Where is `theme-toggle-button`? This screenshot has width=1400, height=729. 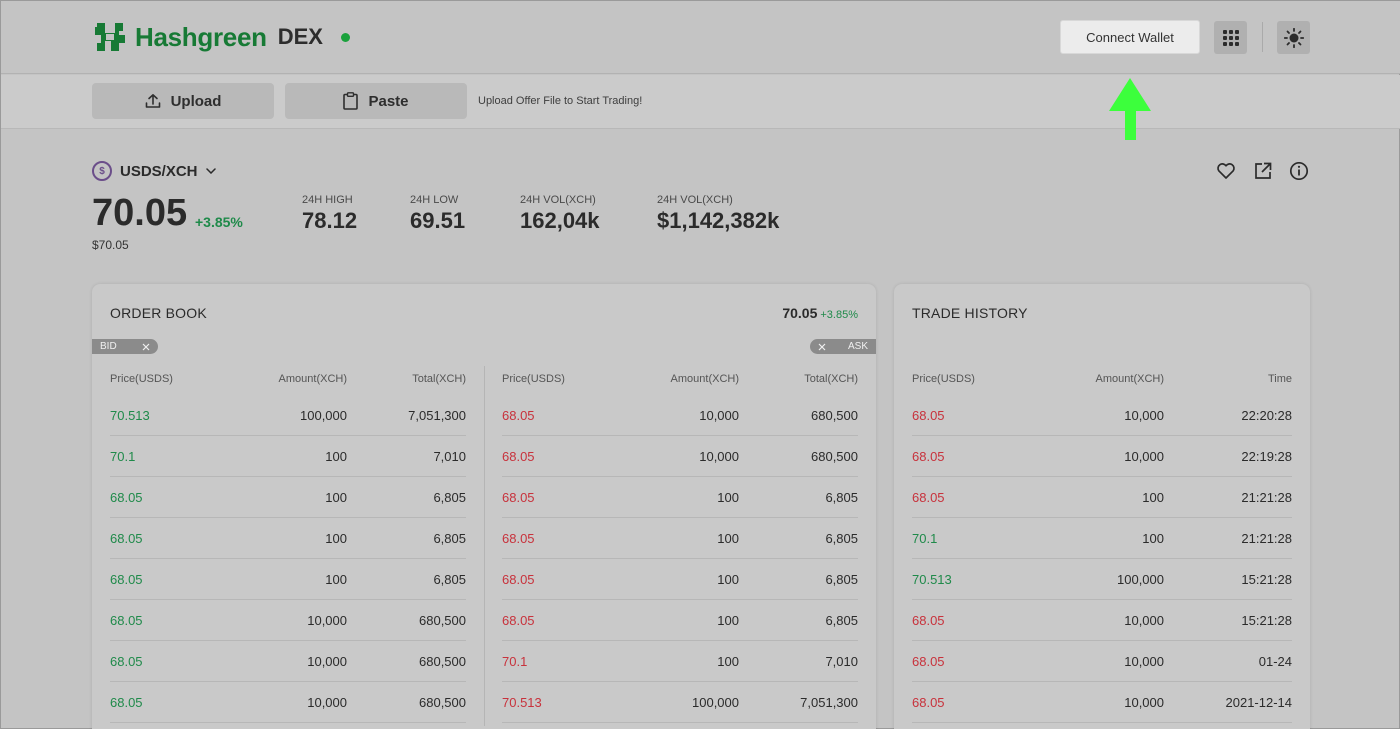 theme-toggle-button is located at coordinates (1293, 37).